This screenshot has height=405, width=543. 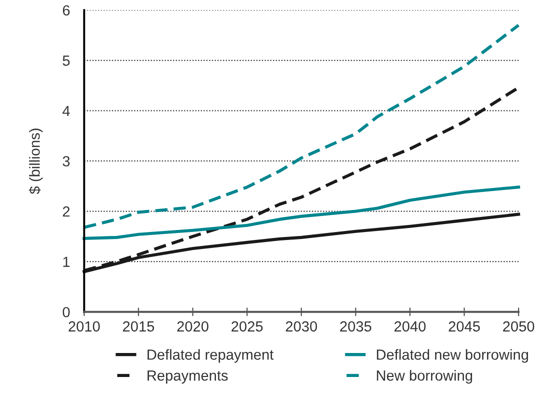 What do you see at coordinates (66, 261) in the screenshot?
I see `y-tick-label: 1` at bounding box center [66, 261].